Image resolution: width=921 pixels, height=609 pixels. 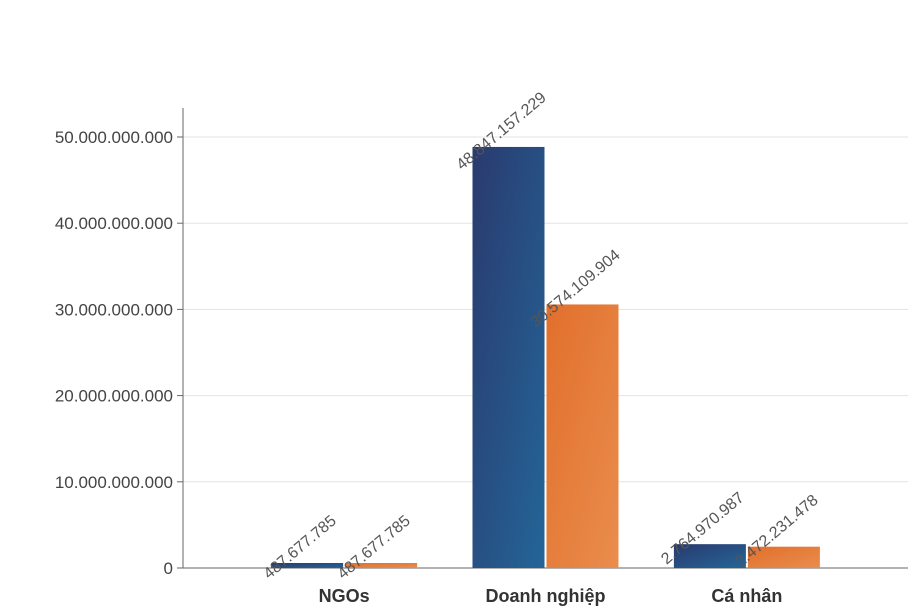 I want to click on x-category-label: Doanh nghiệp, so click(x=546, y=596).